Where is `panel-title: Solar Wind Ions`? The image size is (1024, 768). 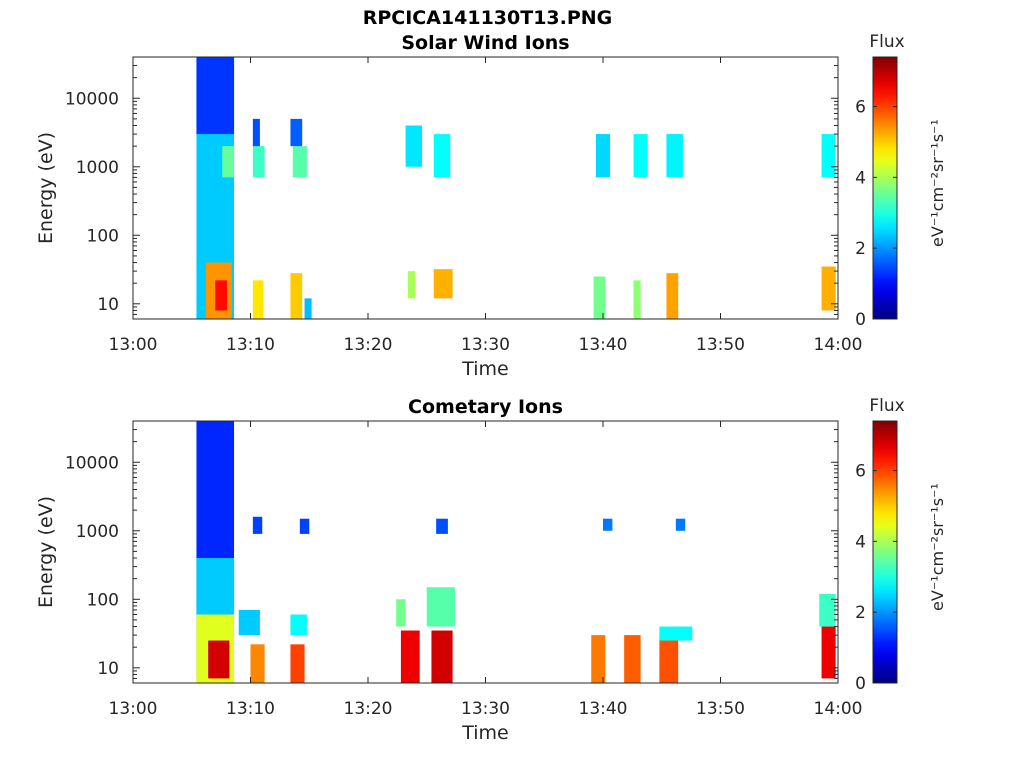 panel-title: Solar Wind Ions is located at coordinates (485, 43).